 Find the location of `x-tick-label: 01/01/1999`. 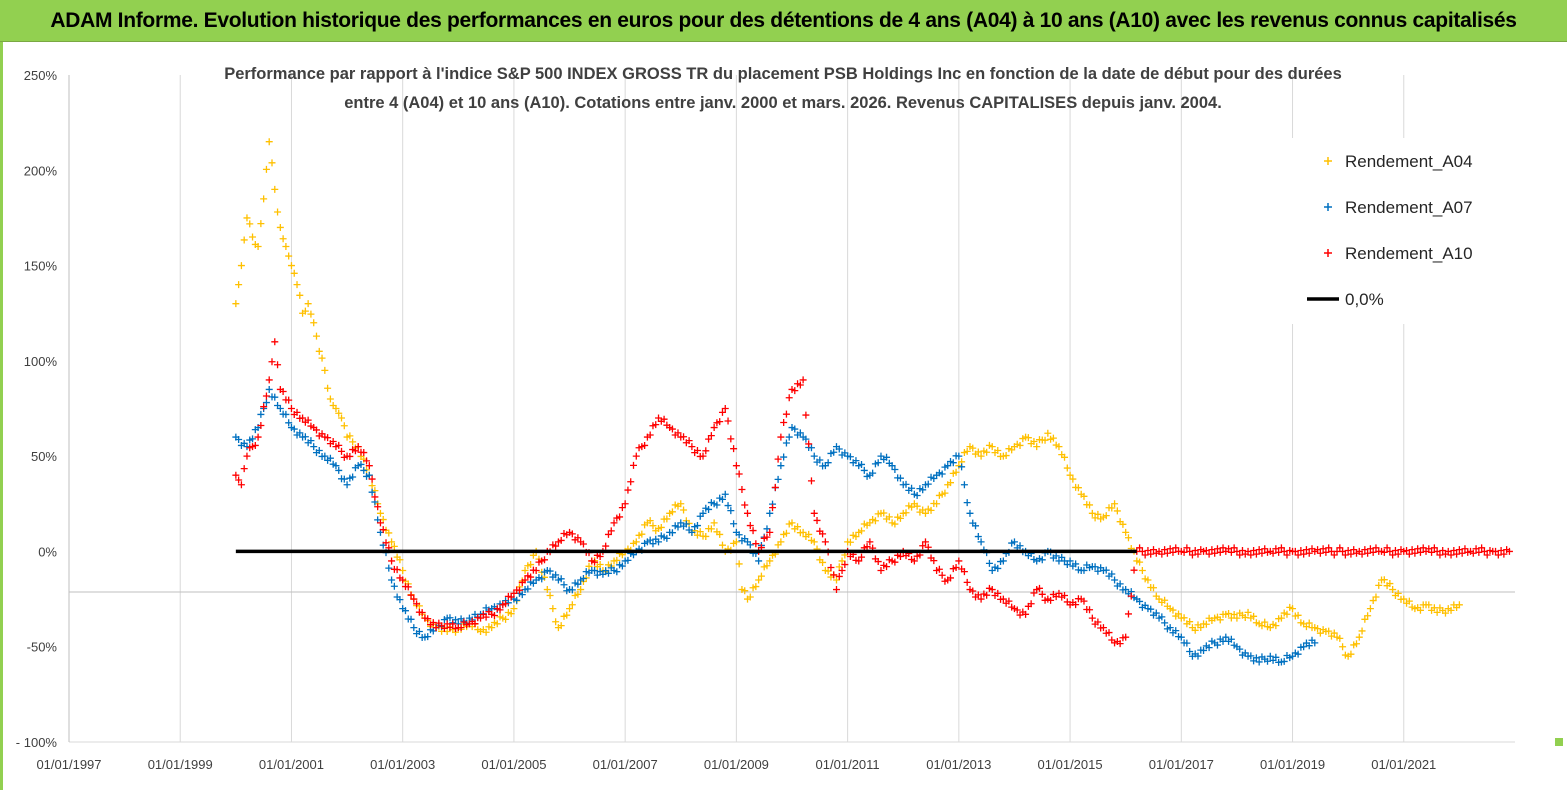

x-tick-label: 01/01/1999 is located at coordinates (180, 764).